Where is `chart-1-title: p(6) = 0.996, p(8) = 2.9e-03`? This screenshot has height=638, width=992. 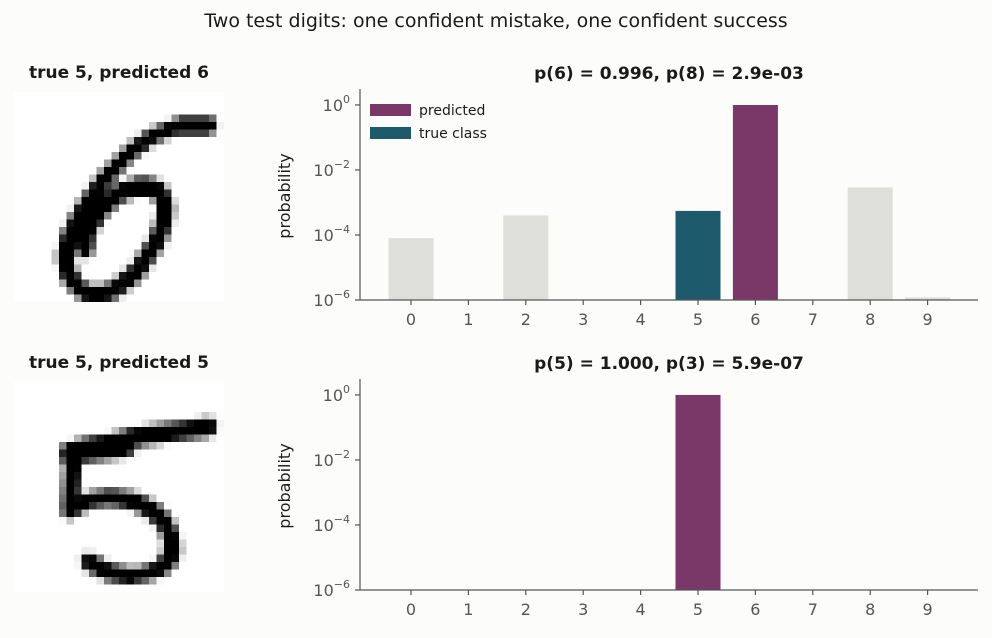 chart-1-title: p(6) = 0.996, p(8) = 2.9e-03 is located at coordinates (669, 74).